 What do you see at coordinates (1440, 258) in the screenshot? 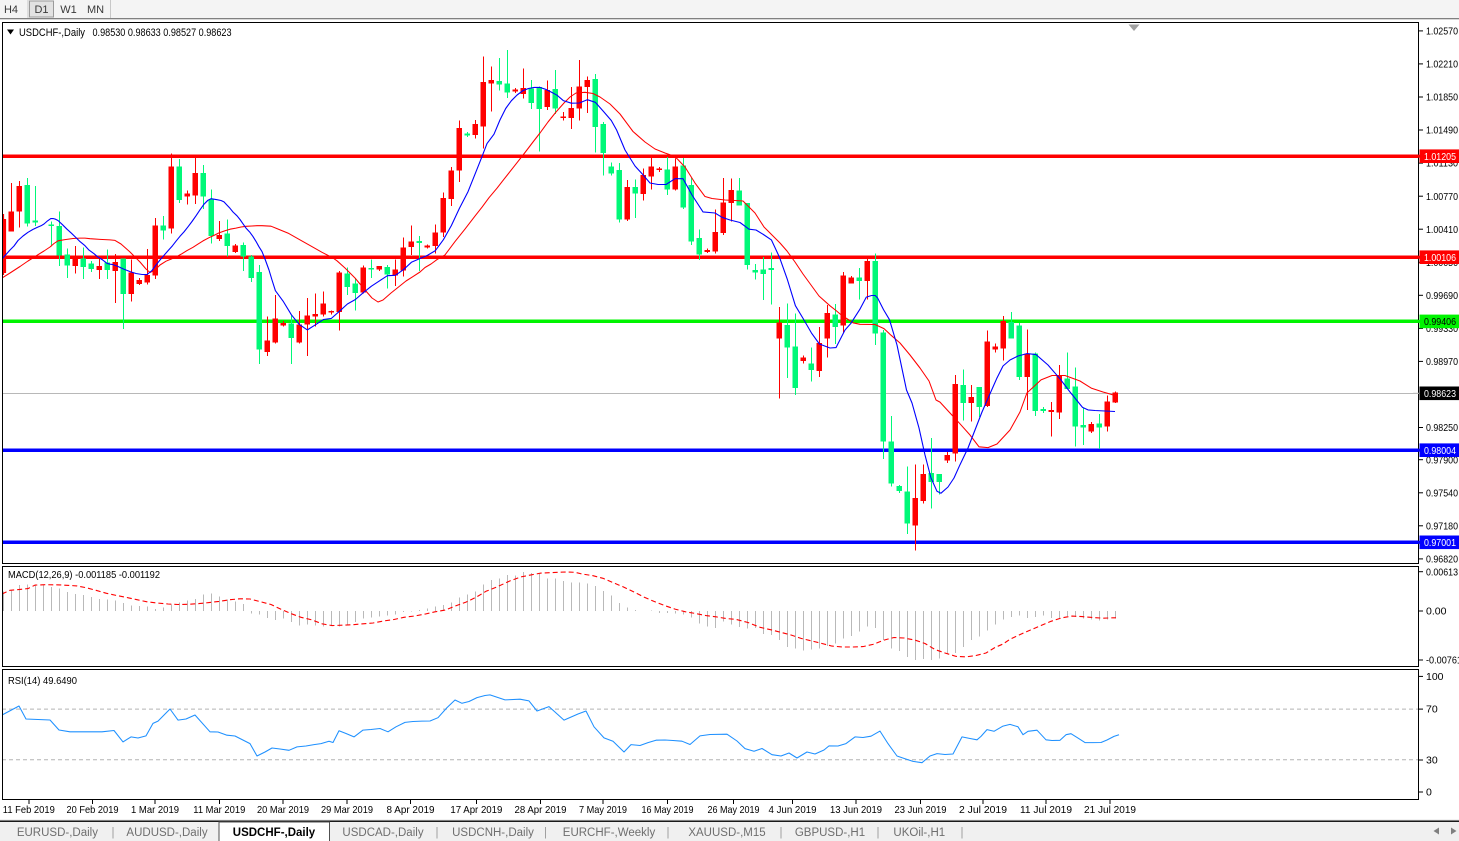
I see `svg-text: 1.00106` at bounding box center [1440, 258].